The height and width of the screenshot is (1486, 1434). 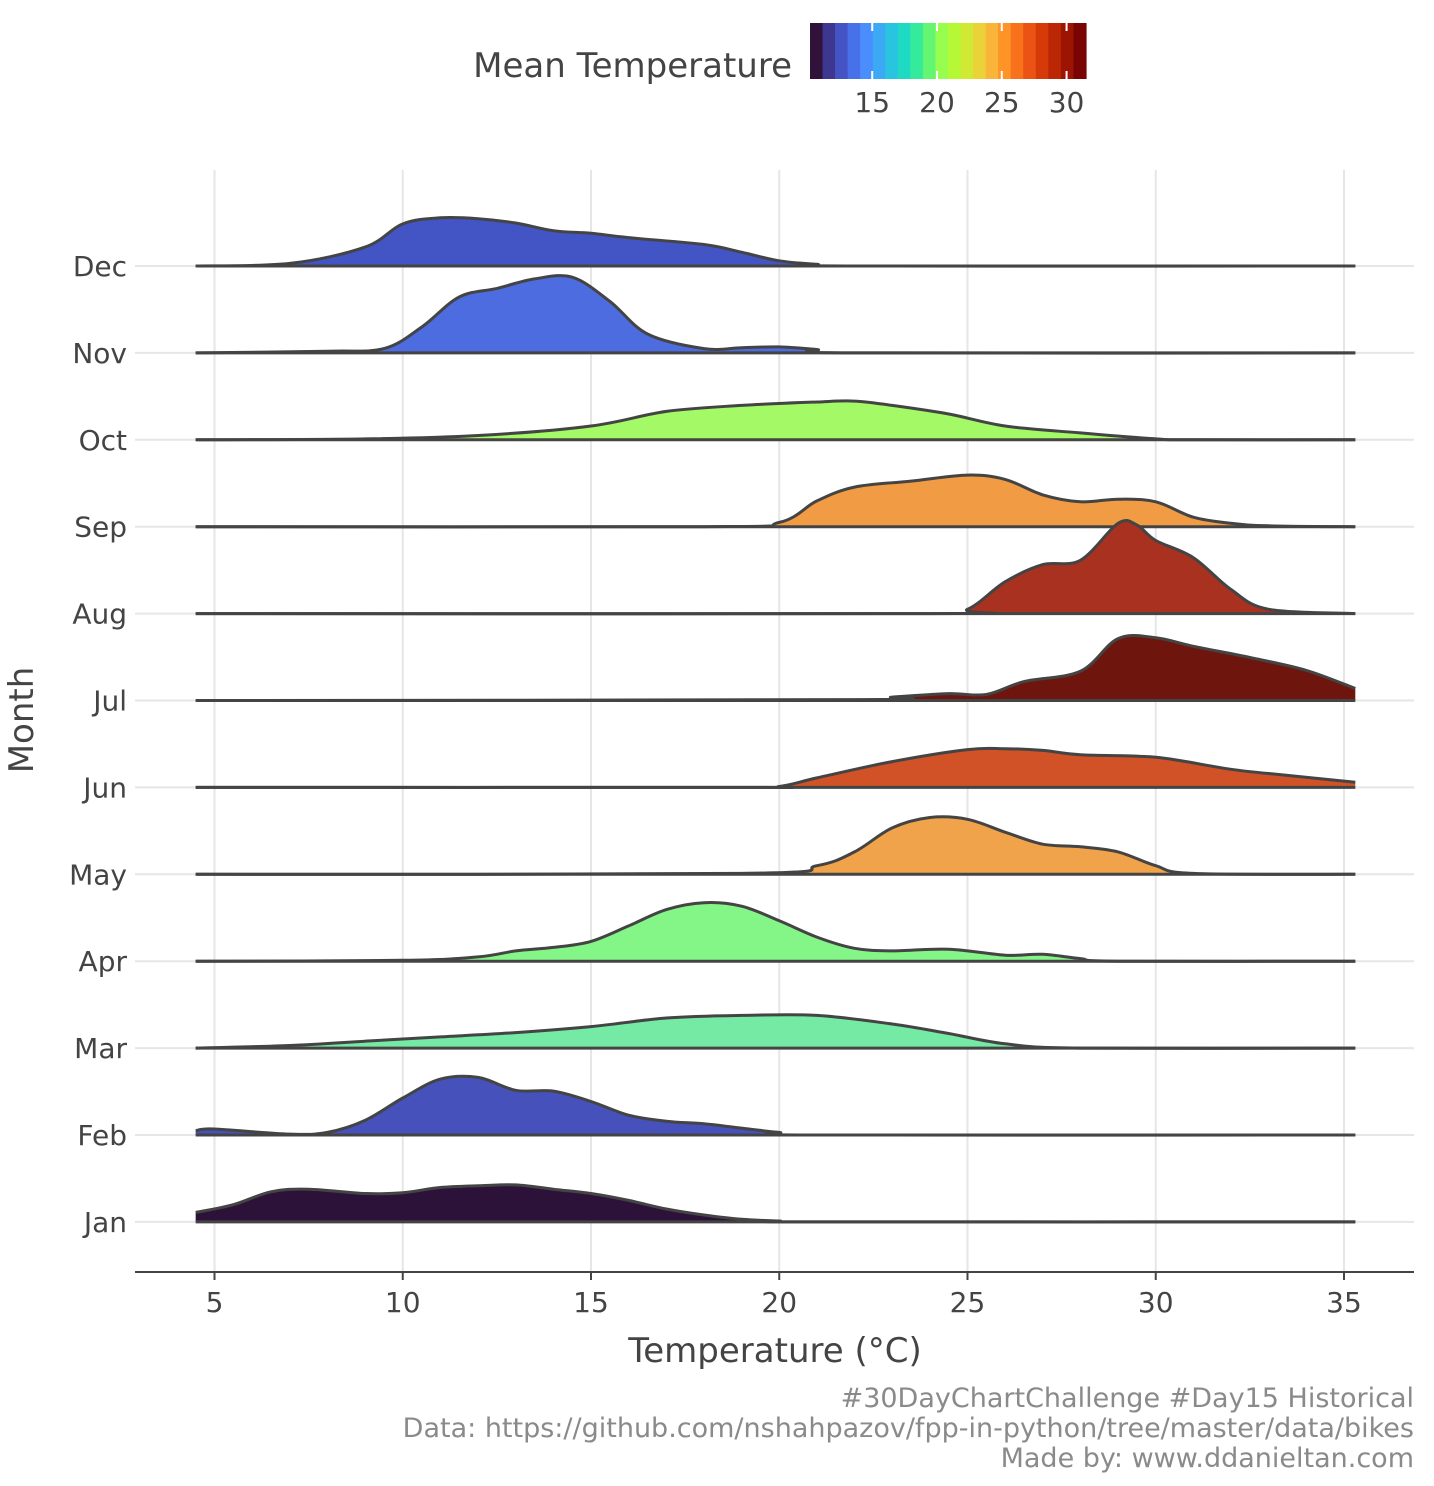 I want to click on ridge-fill-mar, so click(x=775, y=1031).